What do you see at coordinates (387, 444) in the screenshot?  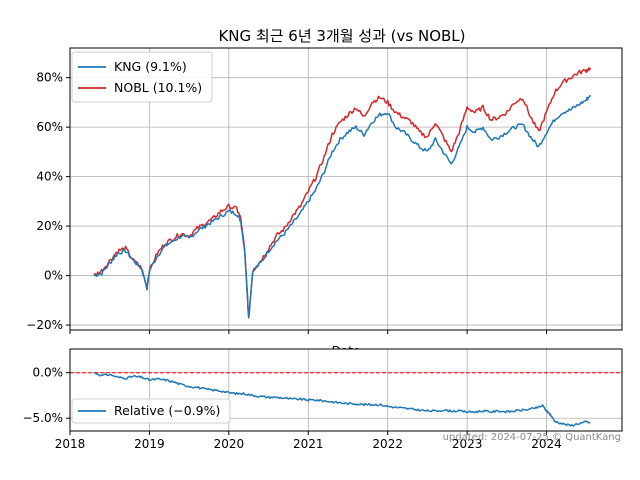 I see `bottom-xtick-label: 2022` at bounding box center [387, 444].